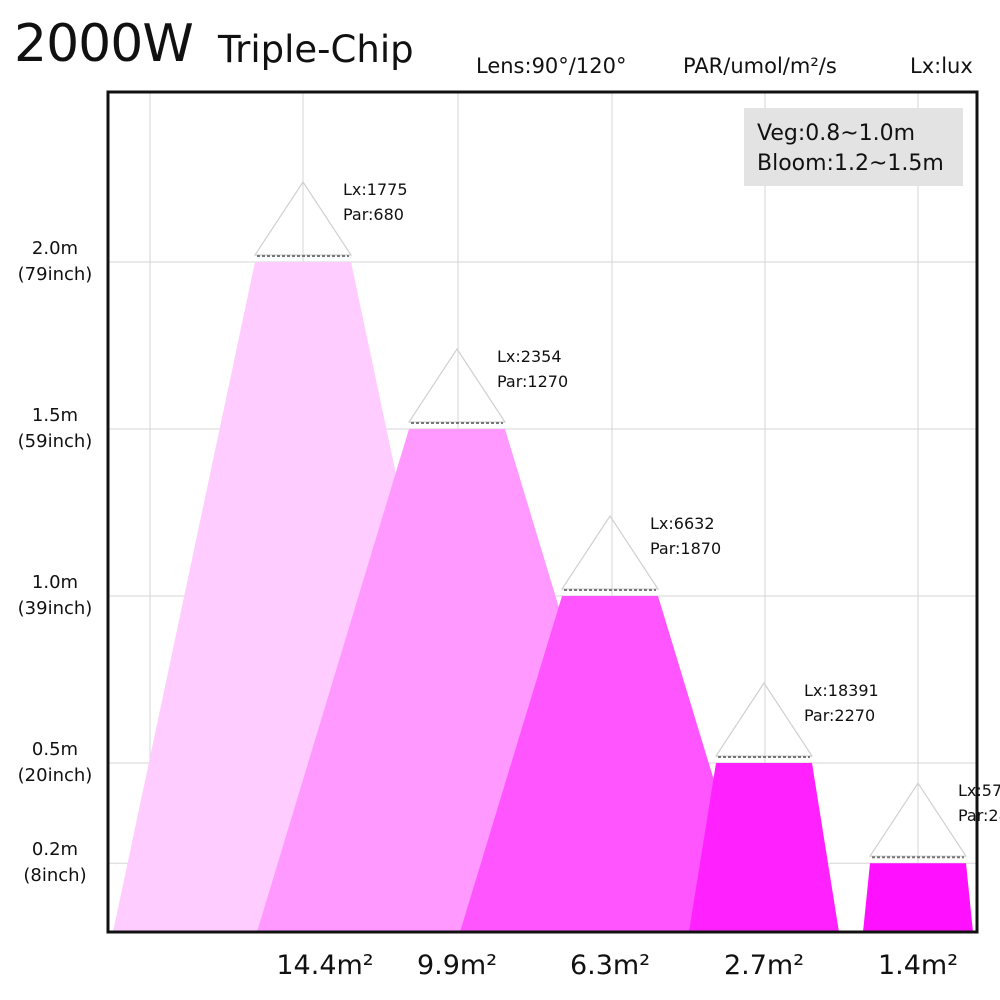 This screenshot has width=1000, height=1000. Describe the element at coordinates (55, 775) in the screenshot. I see `y-tick-label-inches: (20inch)` at that location.